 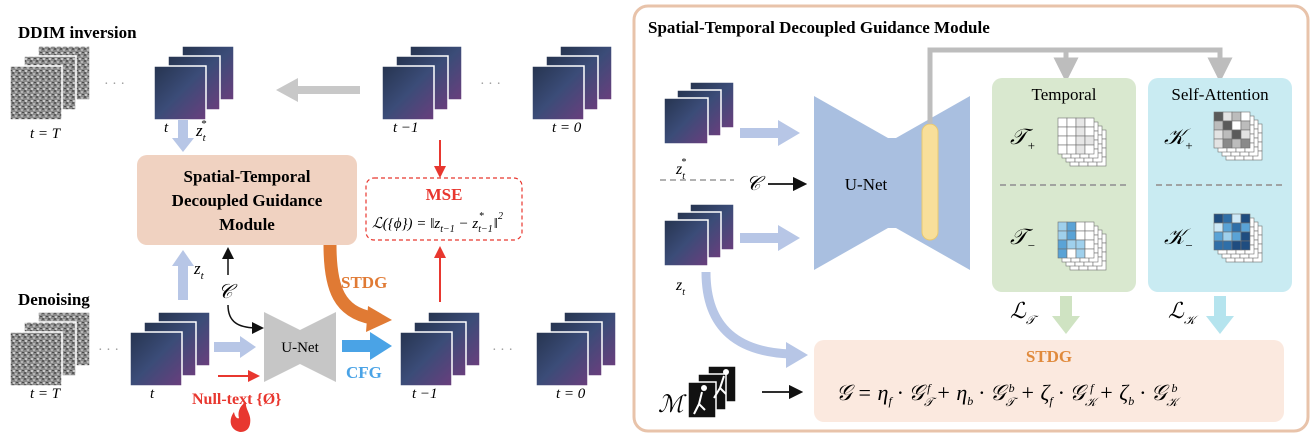 I want to click on frames-video-top-tm1, so click(x=422, y=83).